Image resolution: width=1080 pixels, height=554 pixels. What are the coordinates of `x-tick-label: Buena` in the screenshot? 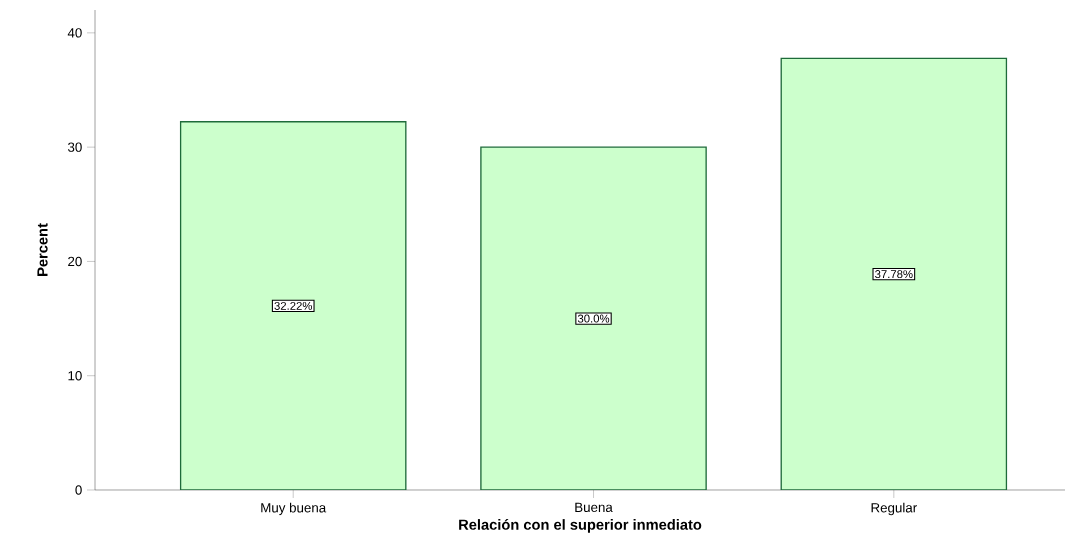 It's located at (594, 507).